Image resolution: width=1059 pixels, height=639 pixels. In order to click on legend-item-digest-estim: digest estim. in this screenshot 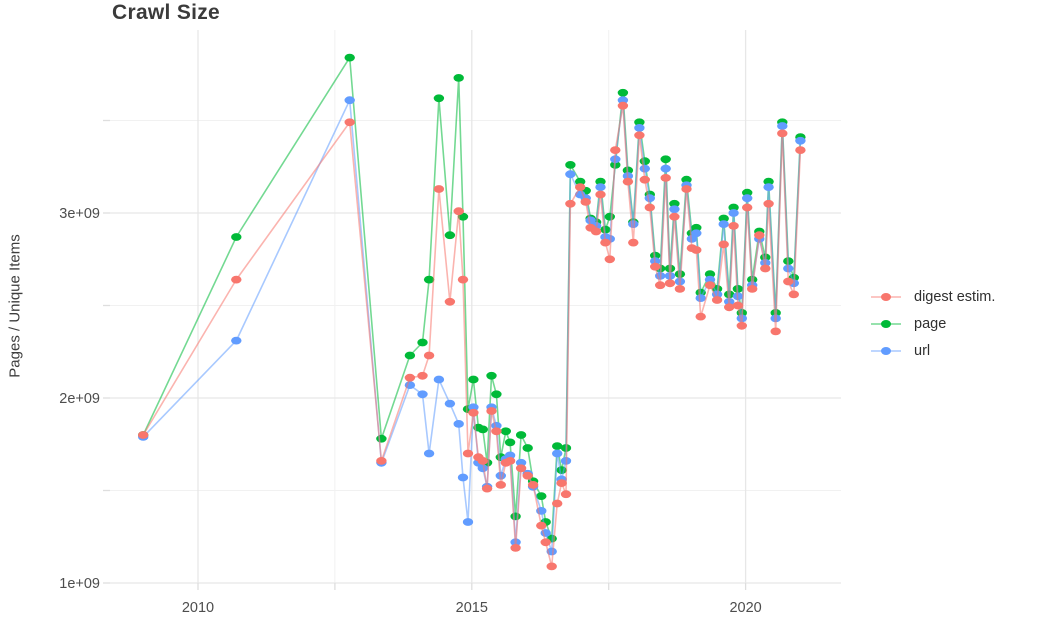, I will do `click(932, 296)`.